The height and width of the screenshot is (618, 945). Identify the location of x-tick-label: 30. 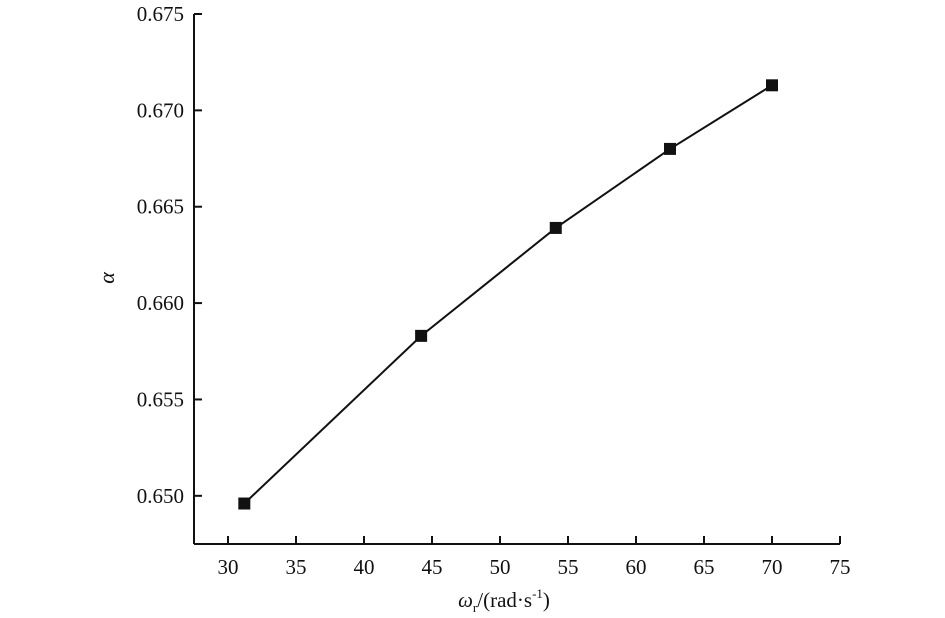
(228, 567).